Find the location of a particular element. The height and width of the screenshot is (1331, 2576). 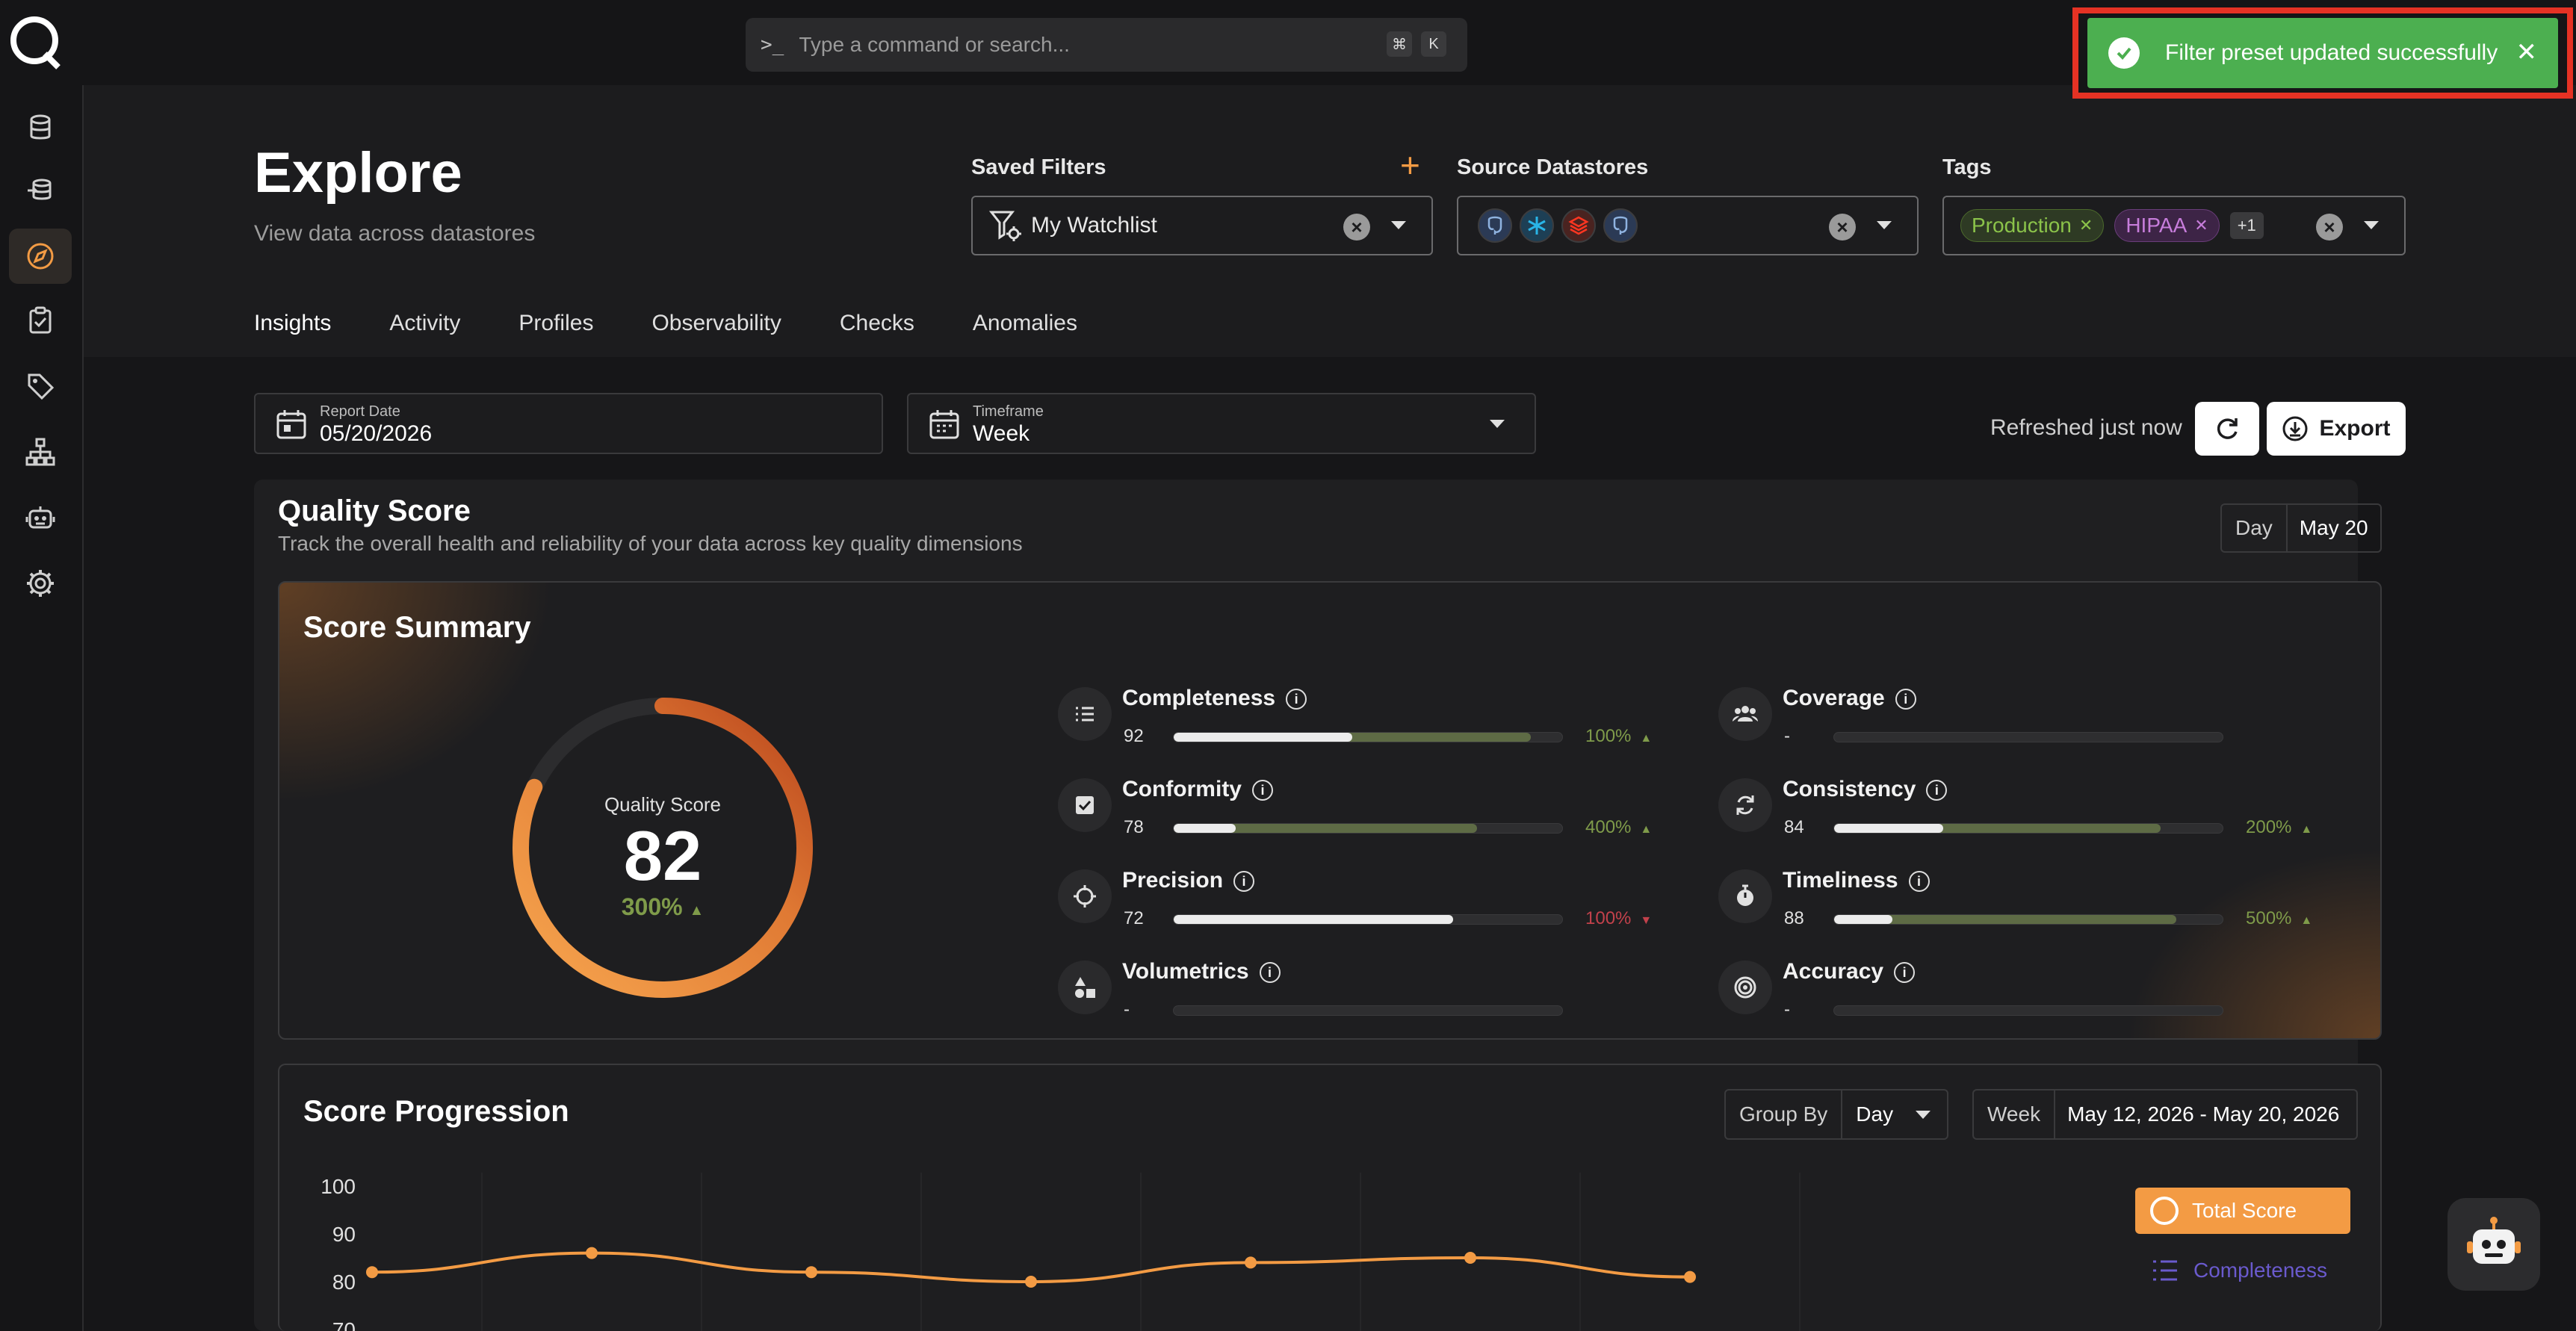

range-value: May 12, 2026 - May 20, 2026 is located at coordinates (2203, 1114).